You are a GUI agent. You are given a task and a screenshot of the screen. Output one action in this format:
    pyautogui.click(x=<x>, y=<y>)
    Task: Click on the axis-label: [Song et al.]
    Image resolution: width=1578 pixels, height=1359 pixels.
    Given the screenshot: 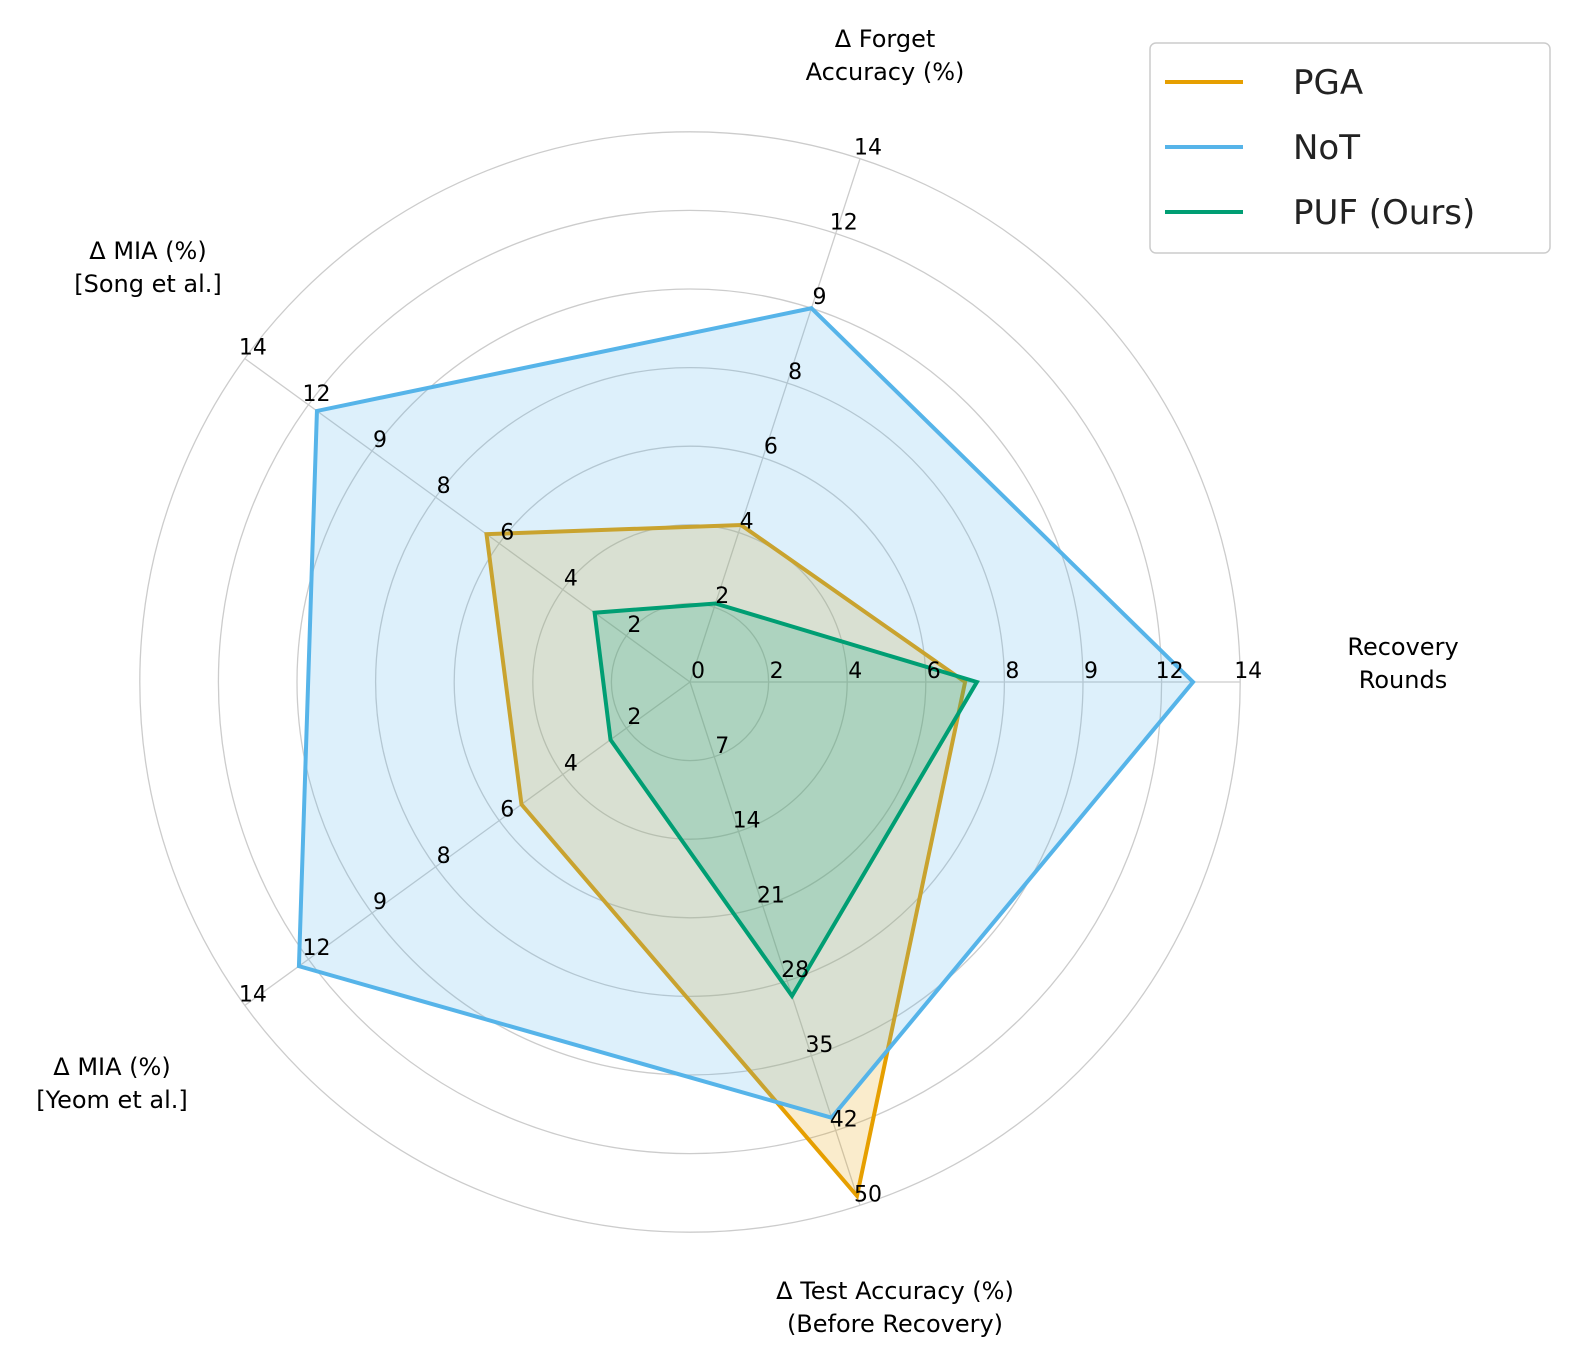 What is the action you would take?
    pyautogui.click(x=148, y=284)
    